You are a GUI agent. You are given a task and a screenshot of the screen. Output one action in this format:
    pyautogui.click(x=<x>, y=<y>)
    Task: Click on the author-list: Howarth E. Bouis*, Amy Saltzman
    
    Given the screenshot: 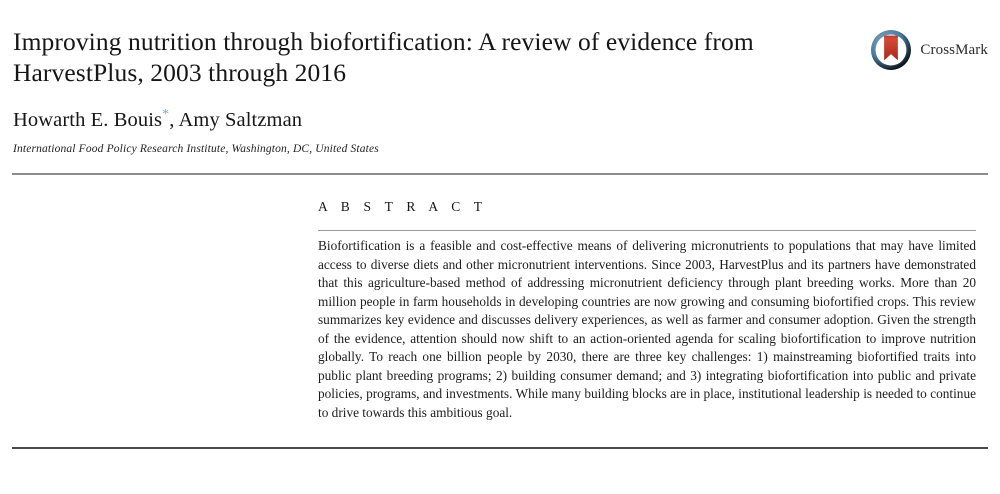 What is the action you would take?
    pyautogui.click(x=157, y=120)
    